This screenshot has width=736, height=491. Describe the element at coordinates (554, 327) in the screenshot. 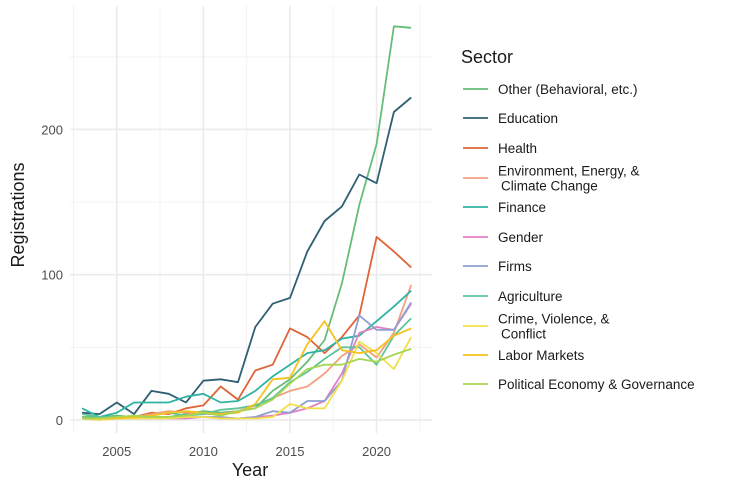

I see `legend-label: Crime, Violence, & Conflict` at that location.